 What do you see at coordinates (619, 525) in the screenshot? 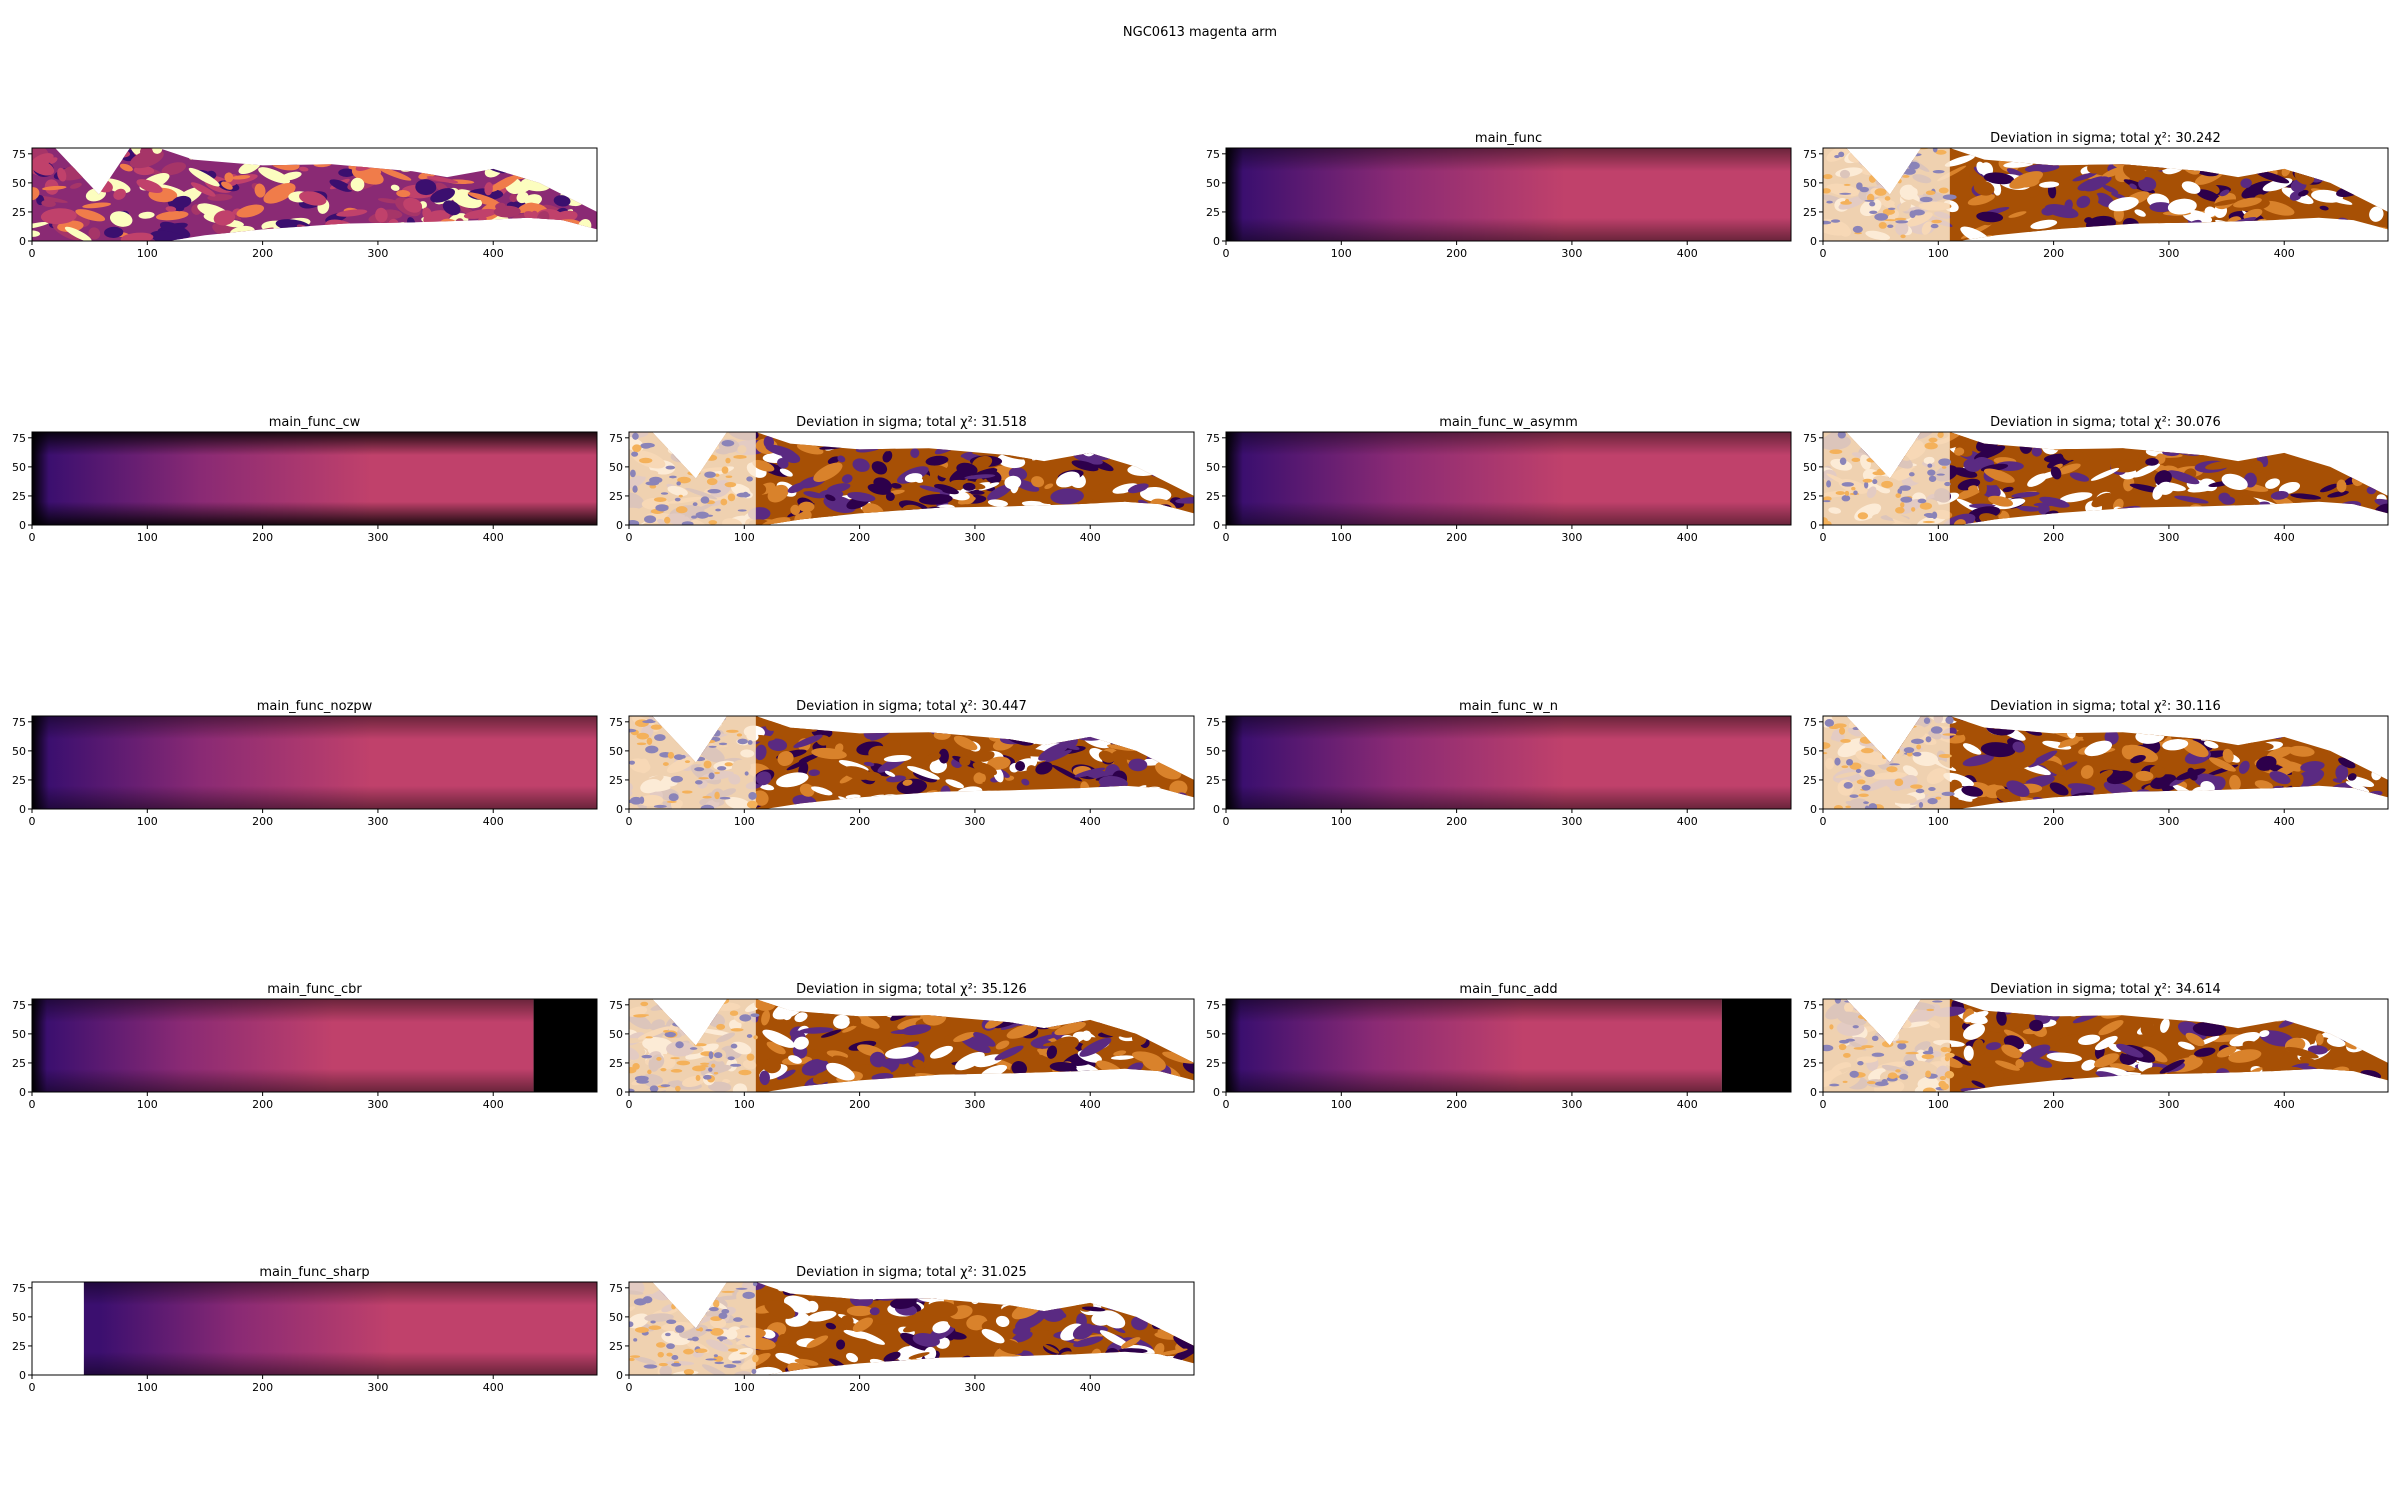
I see `panel-row2-col2-ytick-label: 0` at bounding box center [619, 525].